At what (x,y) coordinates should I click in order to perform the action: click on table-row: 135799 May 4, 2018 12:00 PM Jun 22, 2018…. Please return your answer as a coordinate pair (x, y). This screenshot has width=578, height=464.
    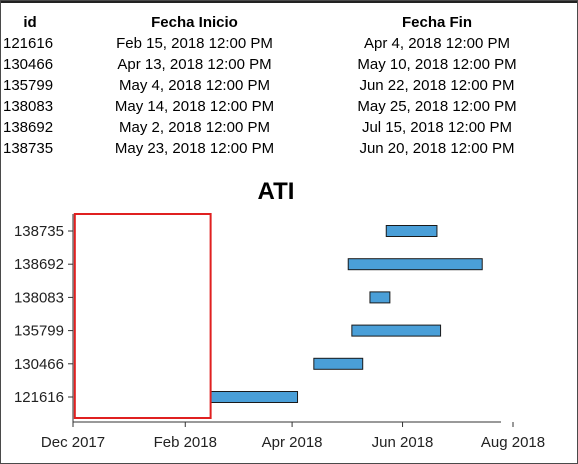
    Looking at the image, I should click on (272, 85).